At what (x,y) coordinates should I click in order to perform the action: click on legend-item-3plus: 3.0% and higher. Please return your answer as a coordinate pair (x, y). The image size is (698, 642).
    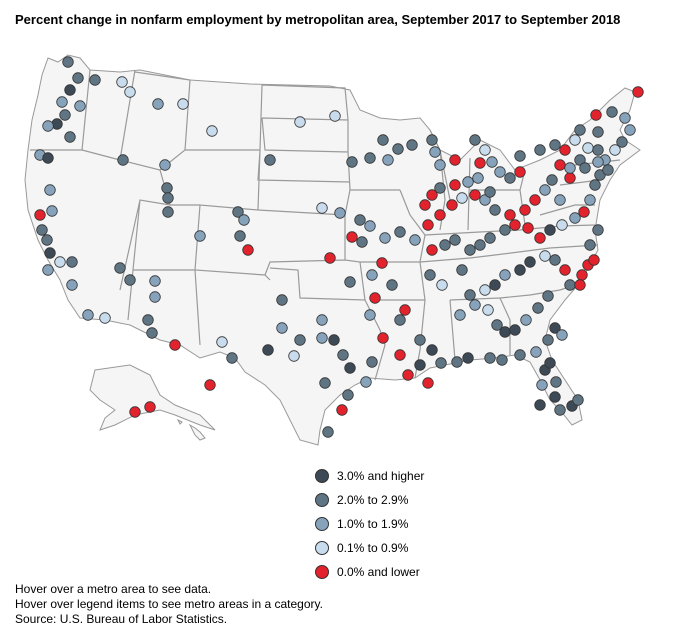
    Looking at the image, I should click on (369, 476).